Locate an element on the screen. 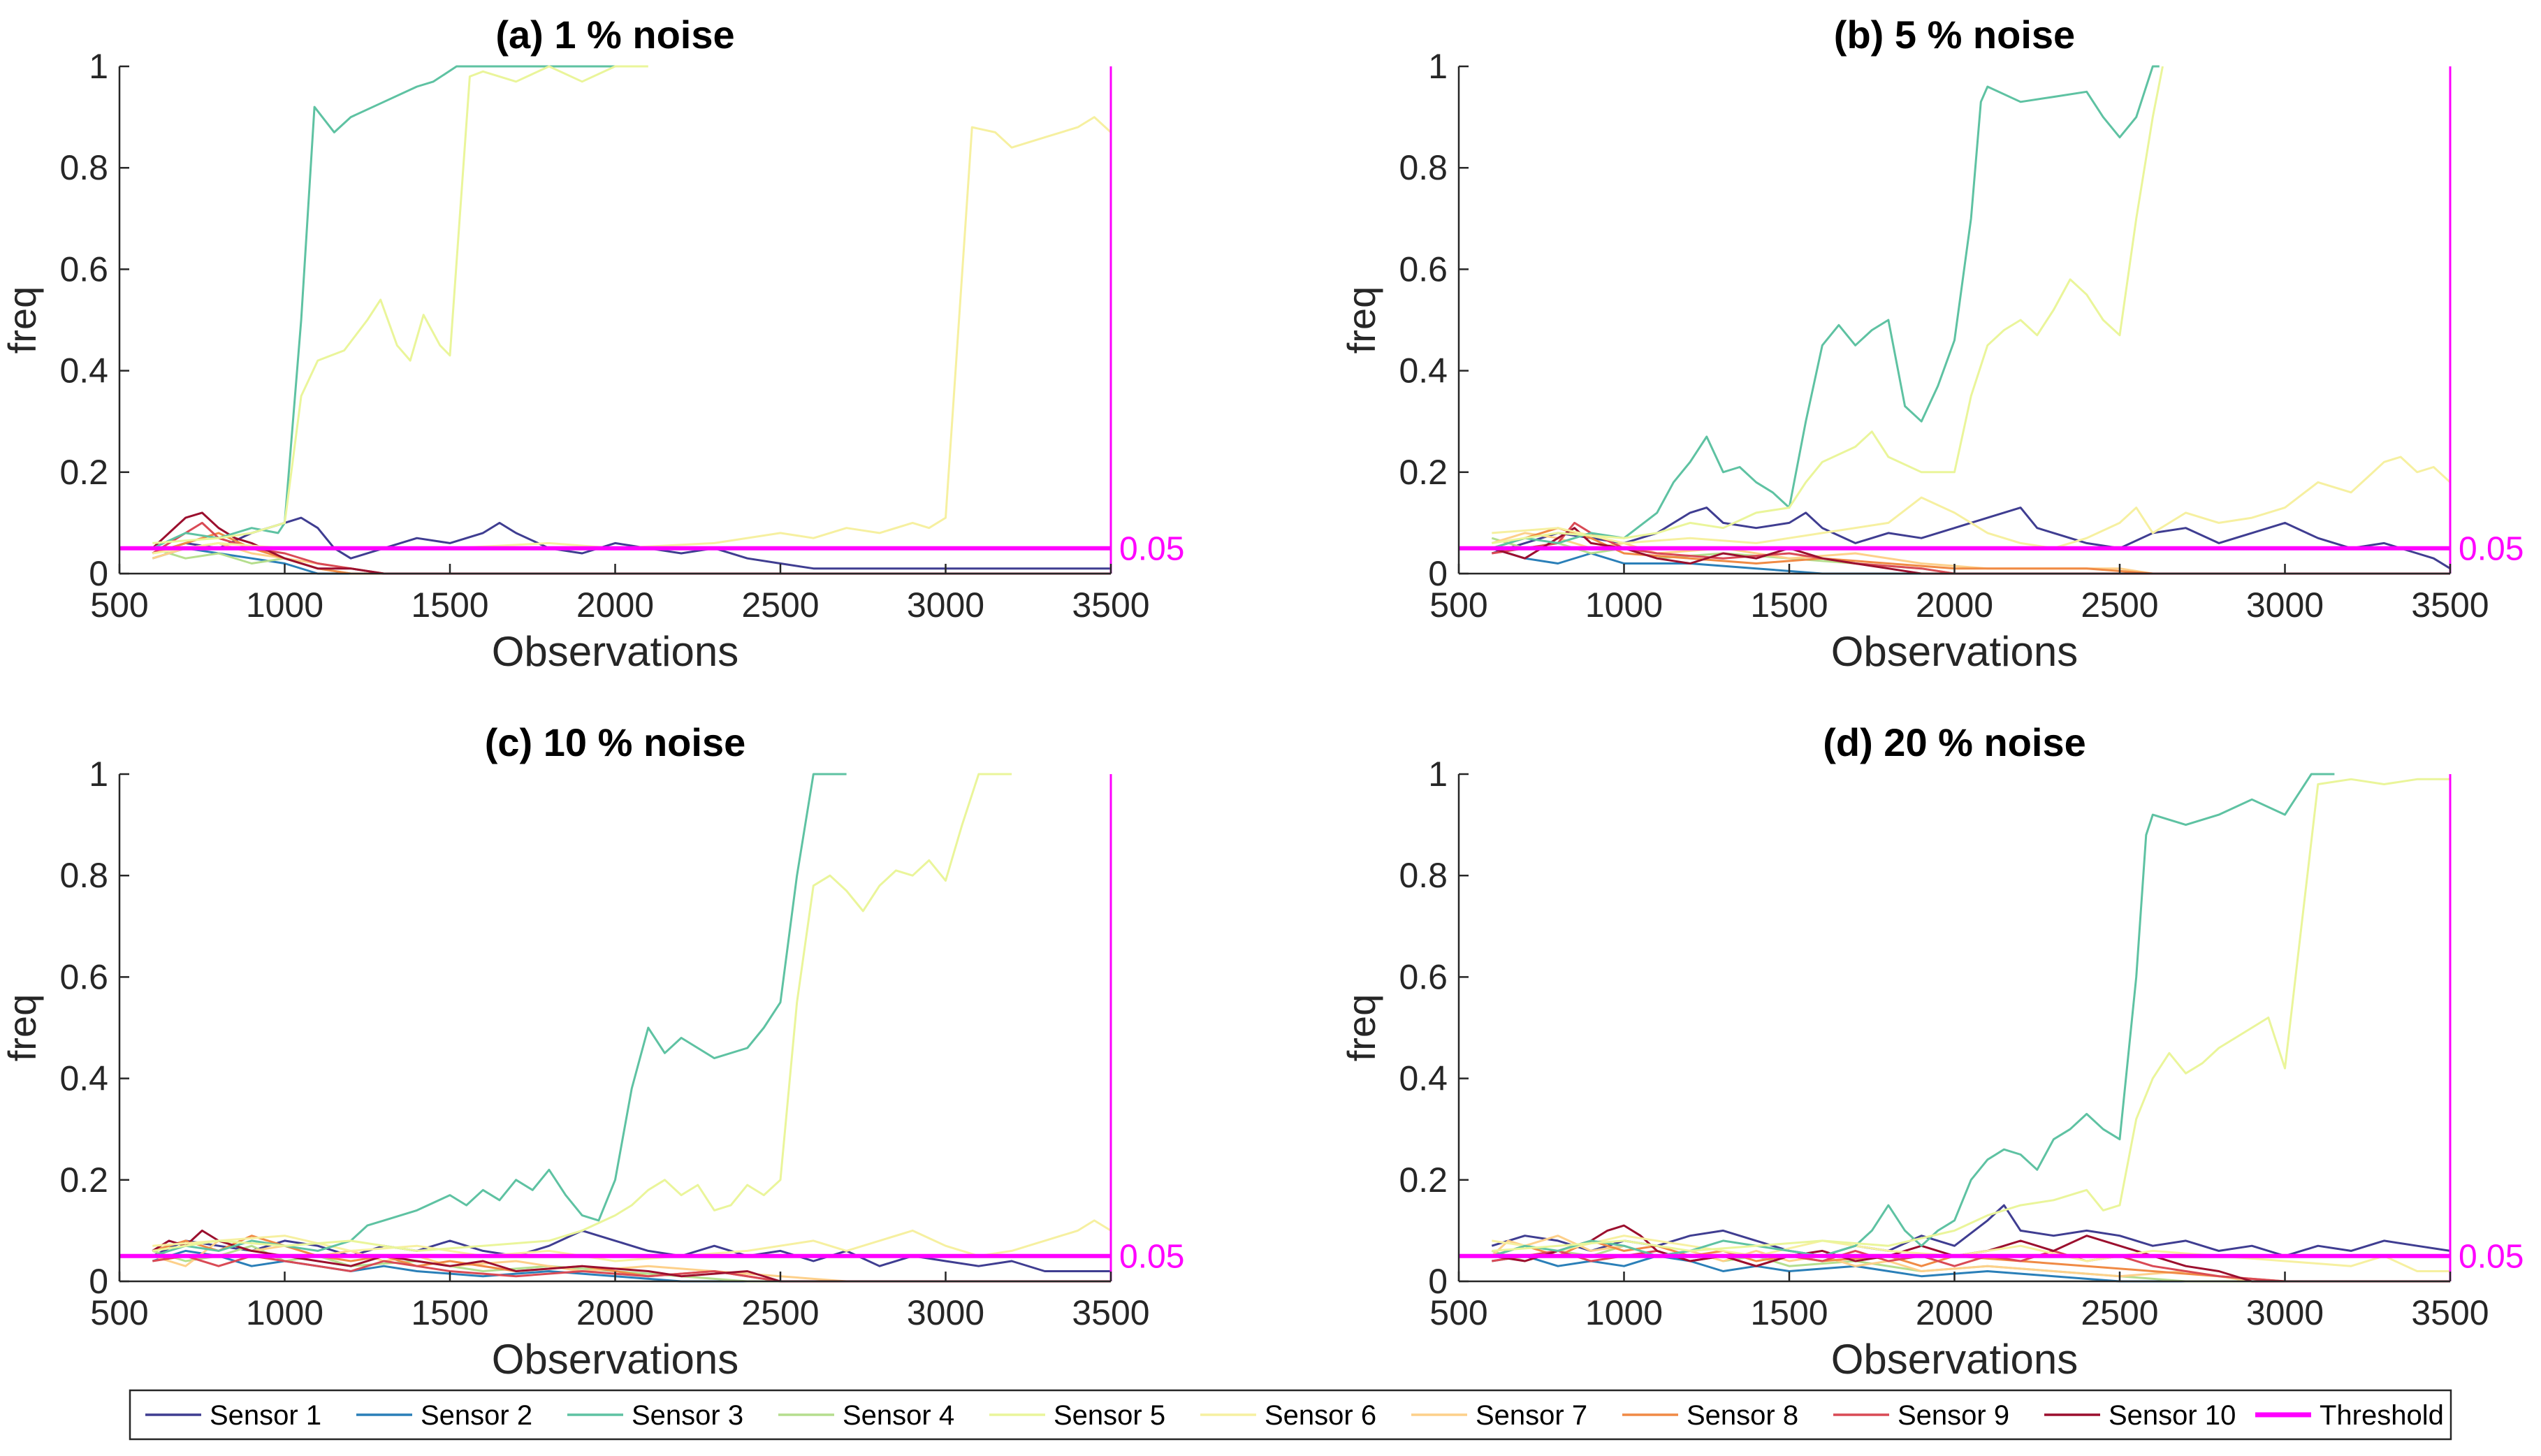 This screenshot has width=2541, height=1456. series-lines is located at coordinates (1971, 320).